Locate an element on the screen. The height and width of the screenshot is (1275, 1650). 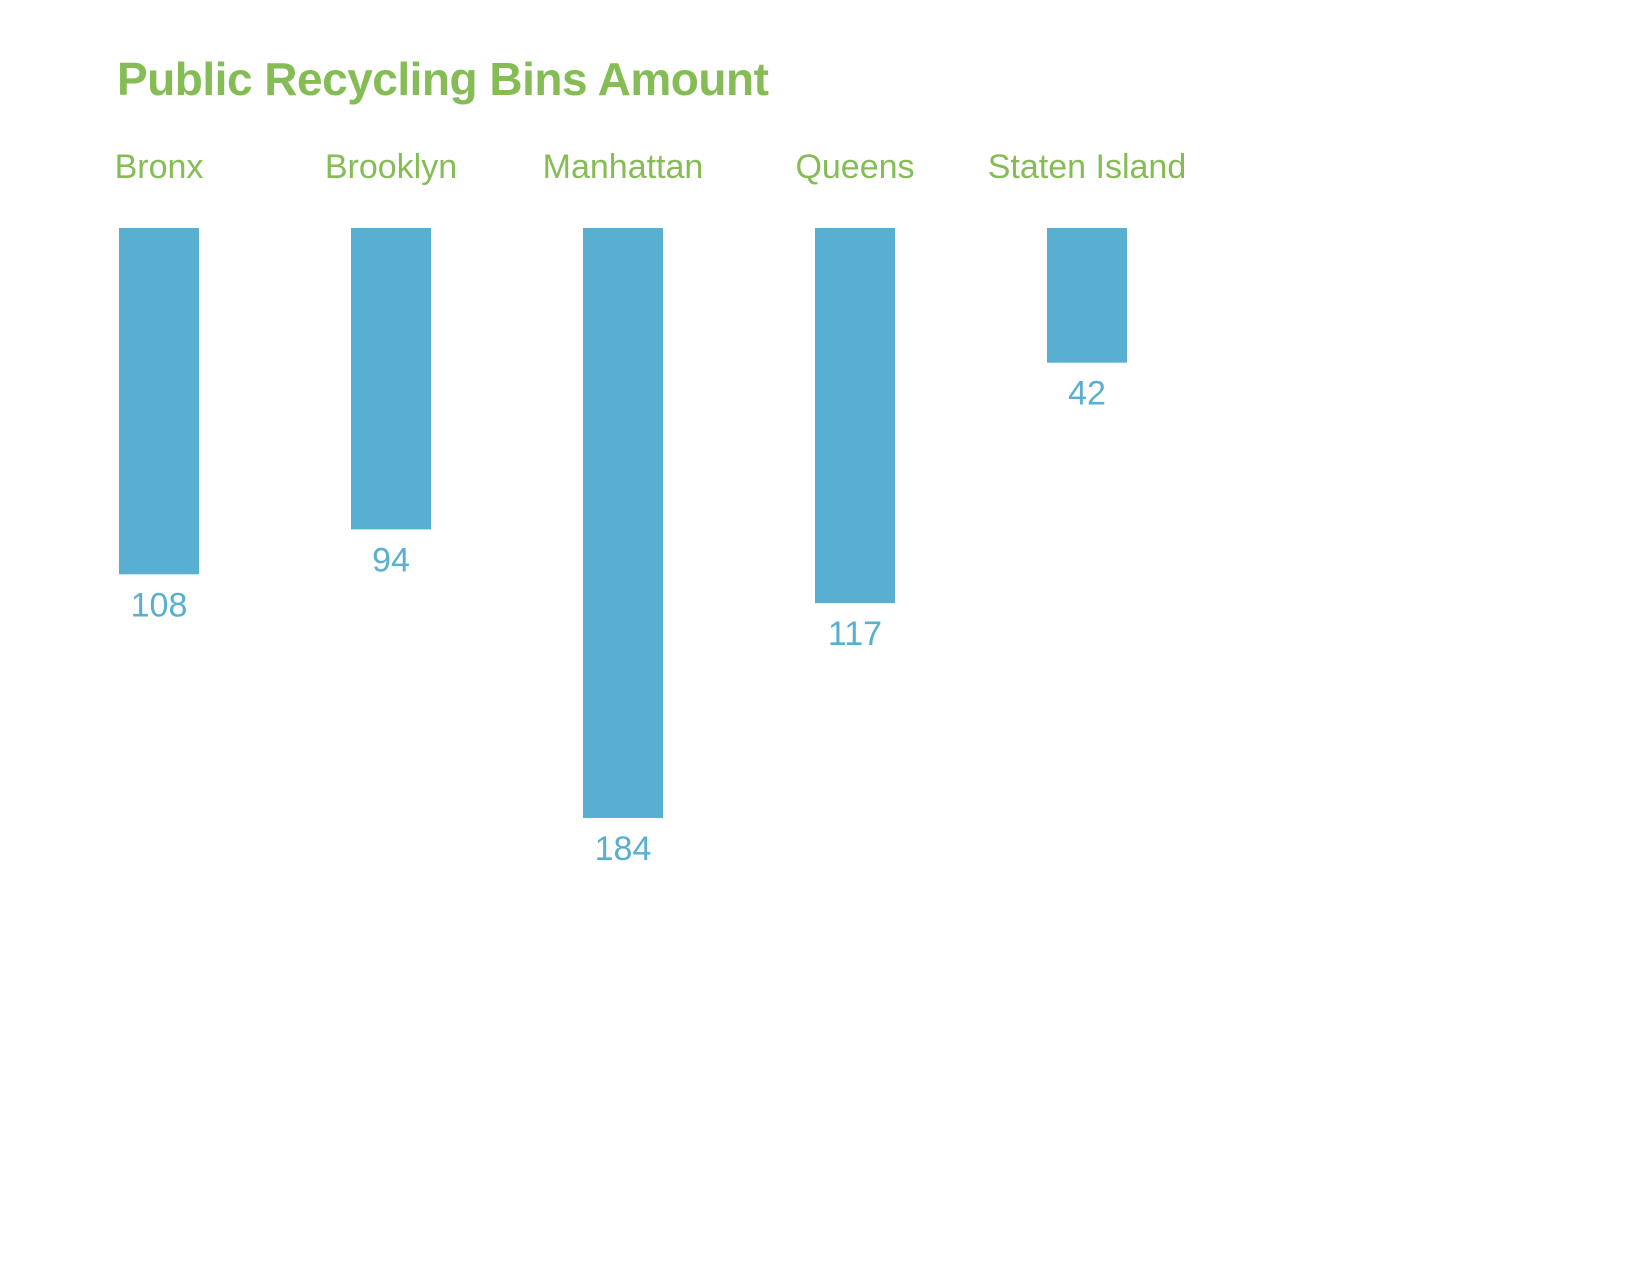
value-label-brooklyn: 94 is located at coordinates (391, 560).